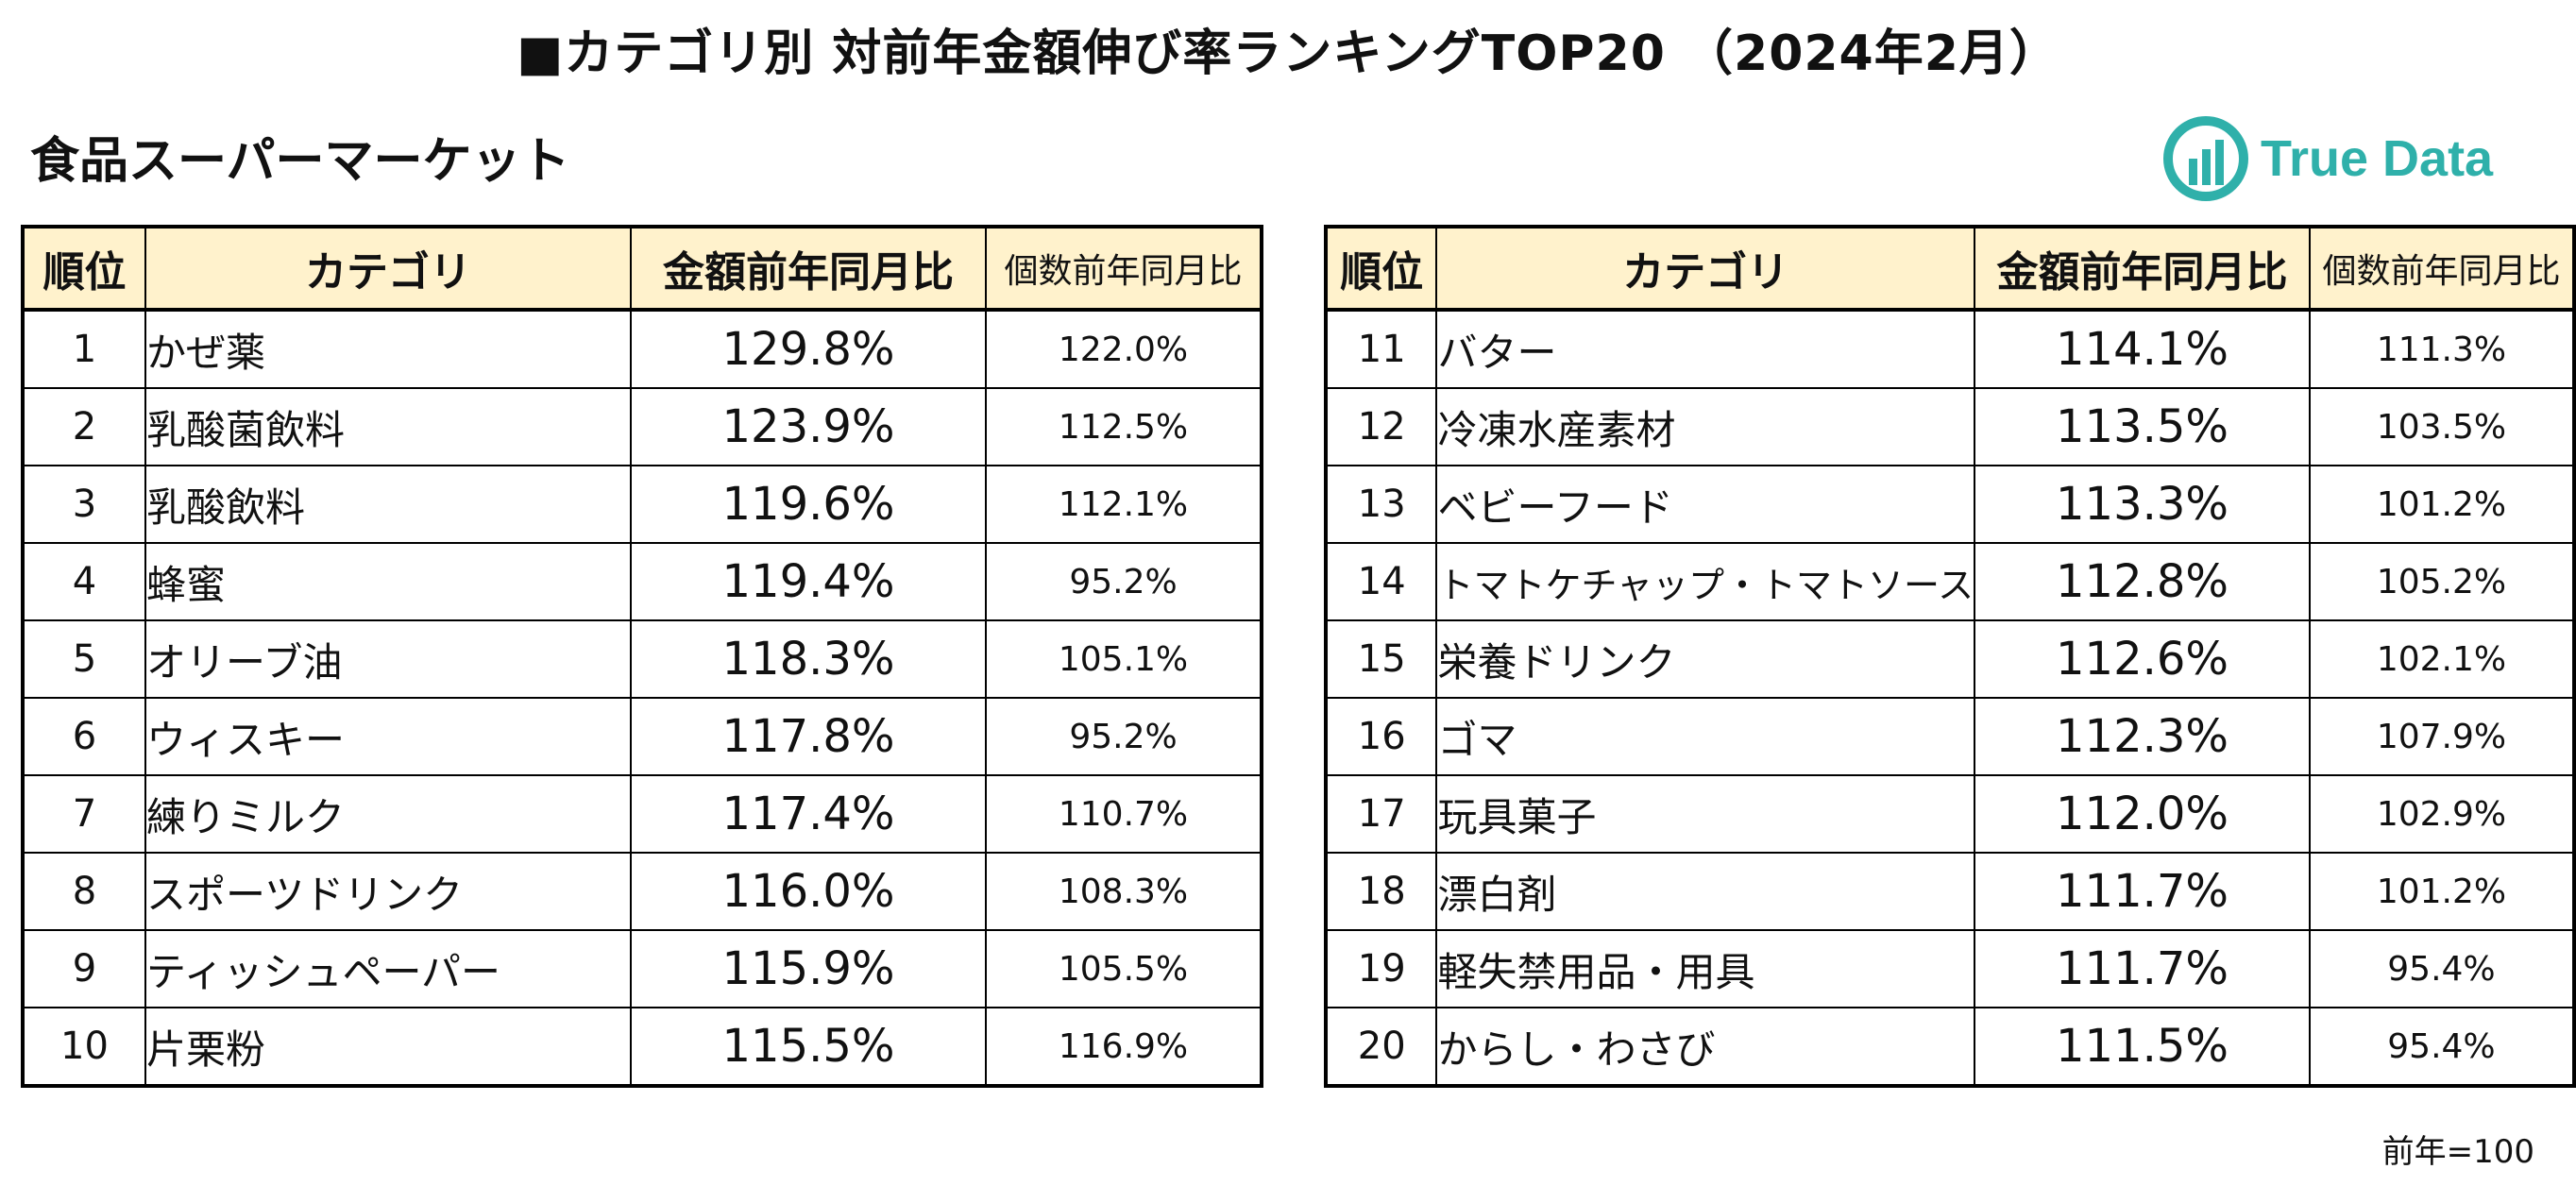 The width and height of the screenshot is (2576, 1186). Describe the element at coordinates (1124, 426) in the screenshot. I see `count-cell: 112.5%` at that location.